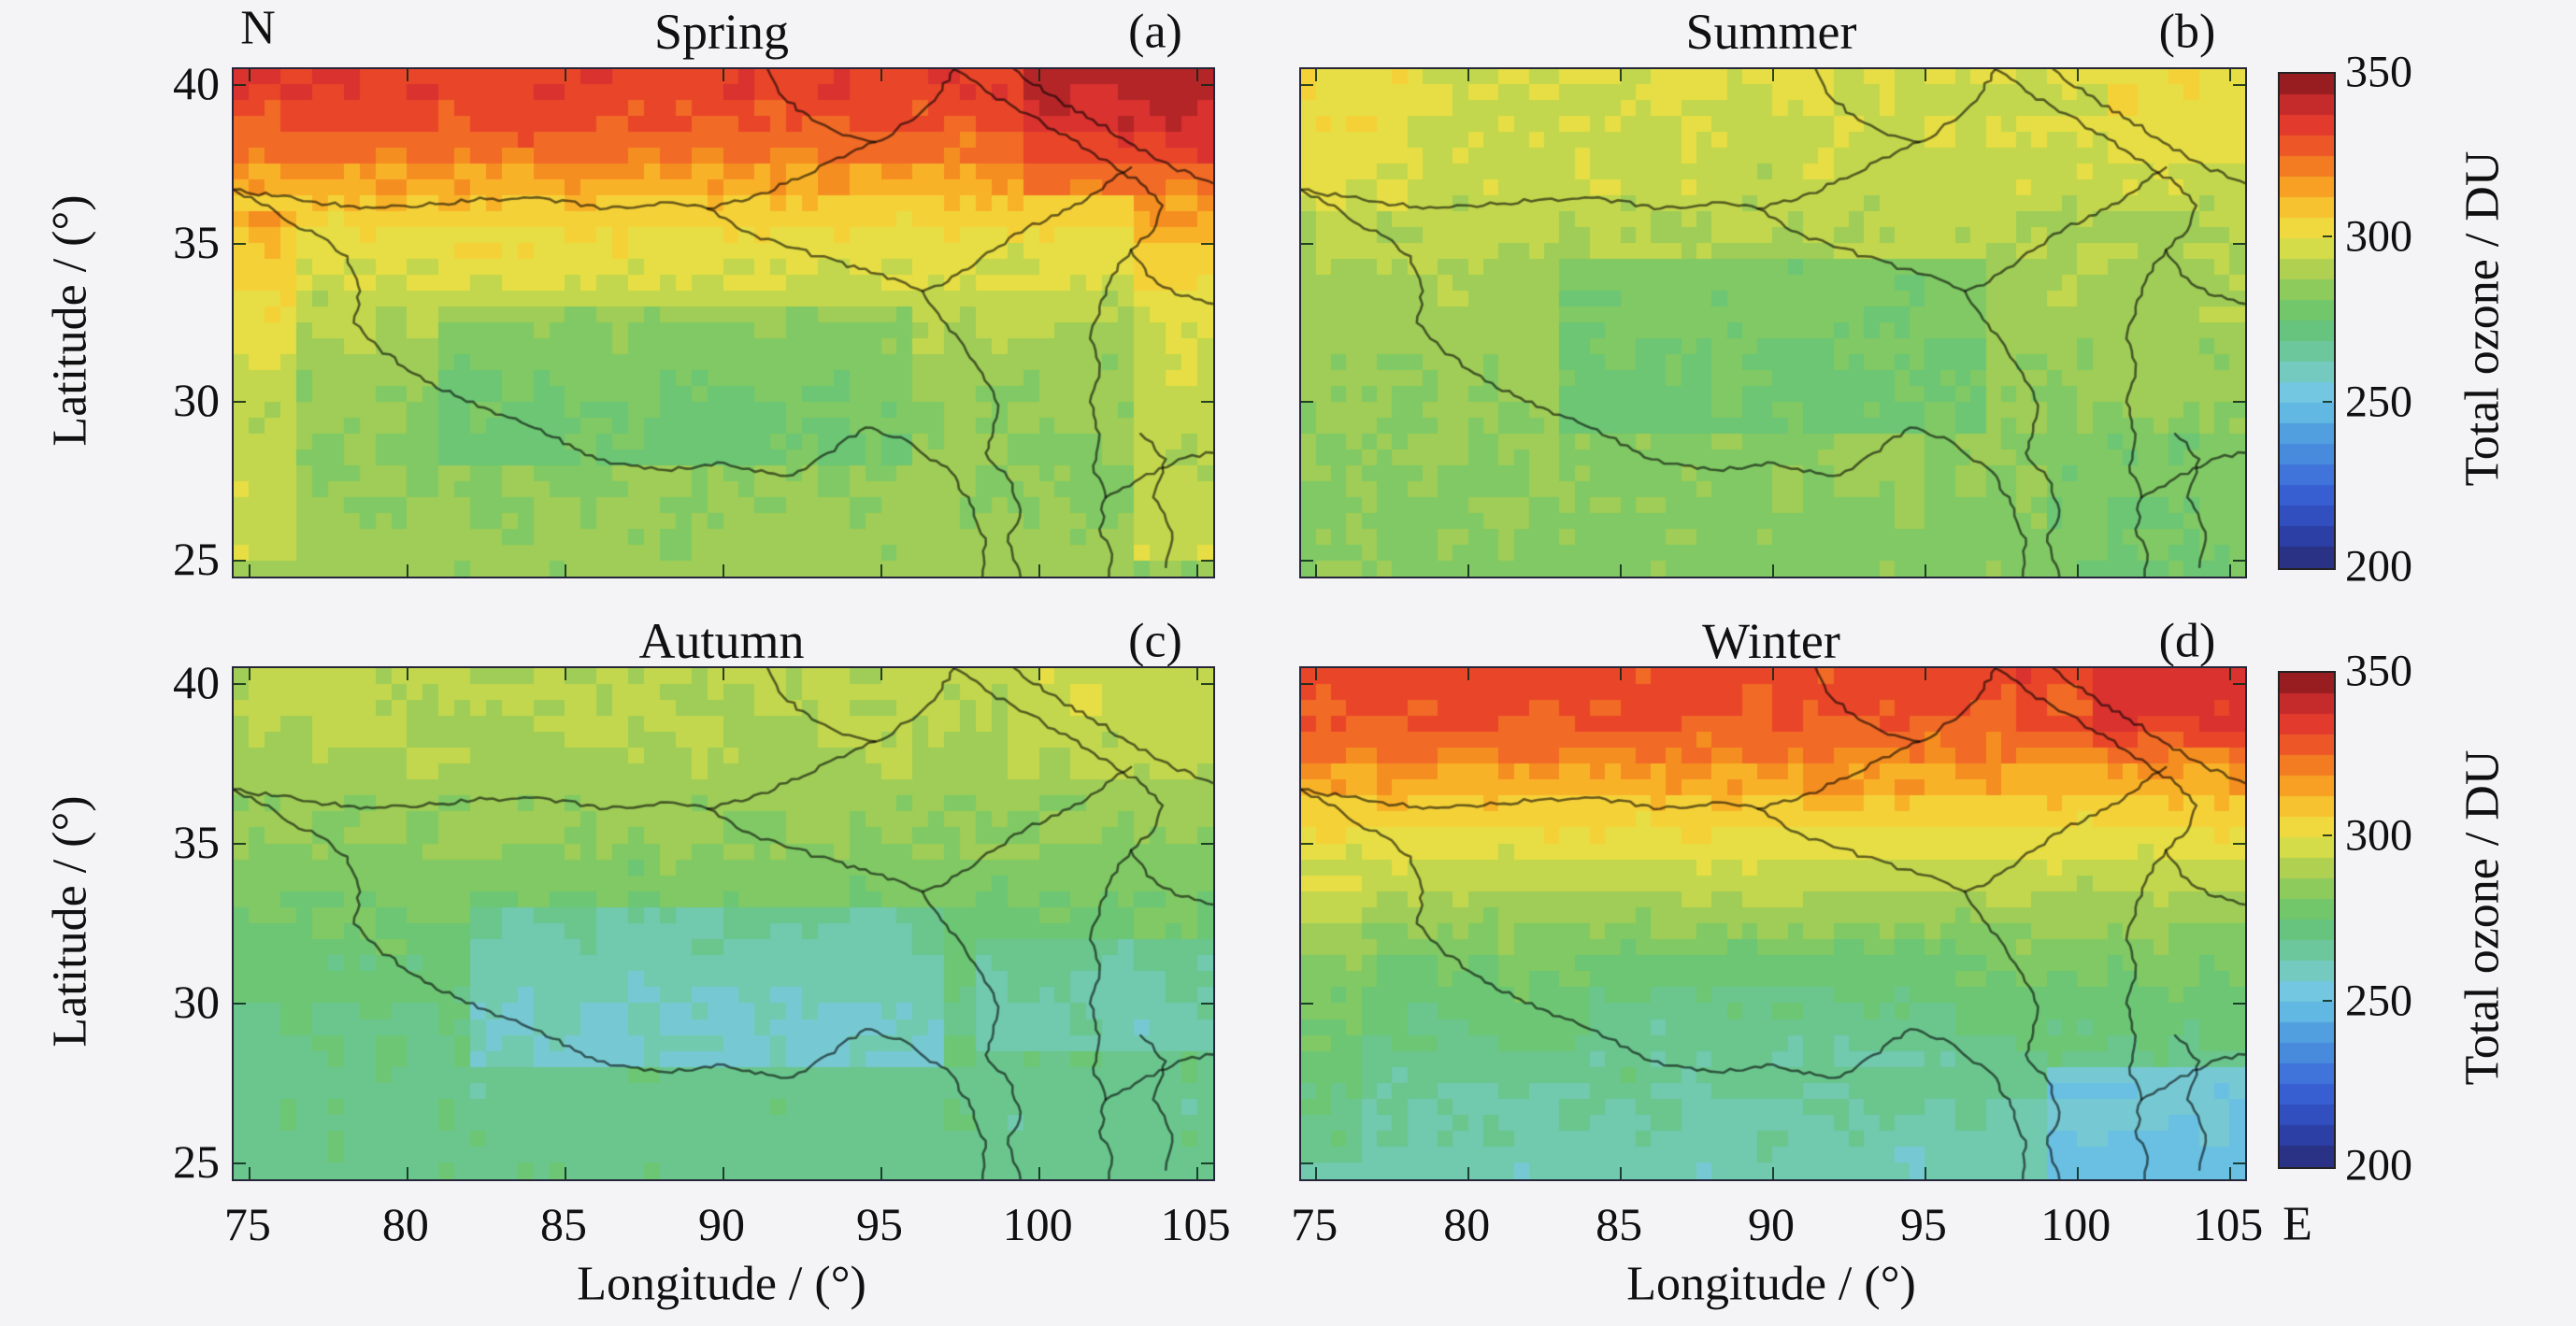  Describe the element at coordinates (2187, 32) in the screenshot. I see `panel-b-letter: (b)` at that location.